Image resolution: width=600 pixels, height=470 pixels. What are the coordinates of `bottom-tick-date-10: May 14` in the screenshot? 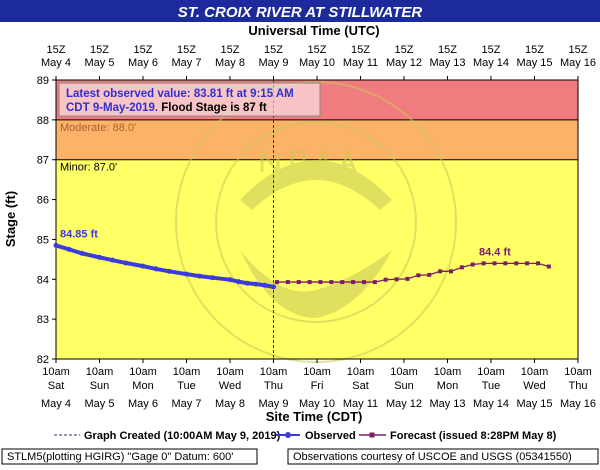 It's located at (491, 404).